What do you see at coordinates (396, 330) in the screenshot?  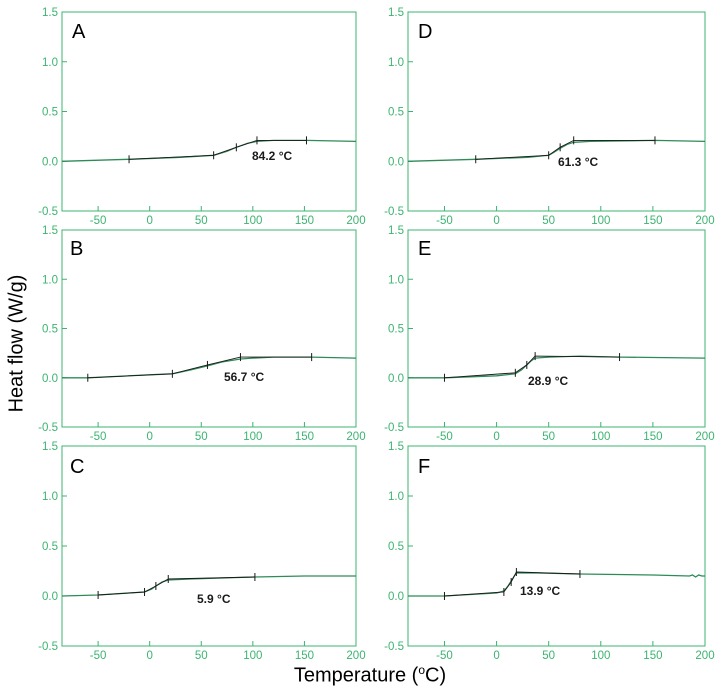 I see `panel-e-ytick-label: 0.5` at bounding box center [396, 330].